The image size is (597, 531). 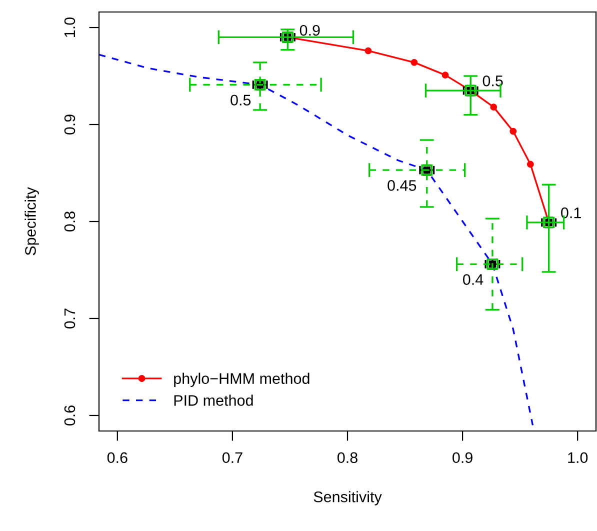 I want to click on annotation: 0.4, so click(x=473, y=279).